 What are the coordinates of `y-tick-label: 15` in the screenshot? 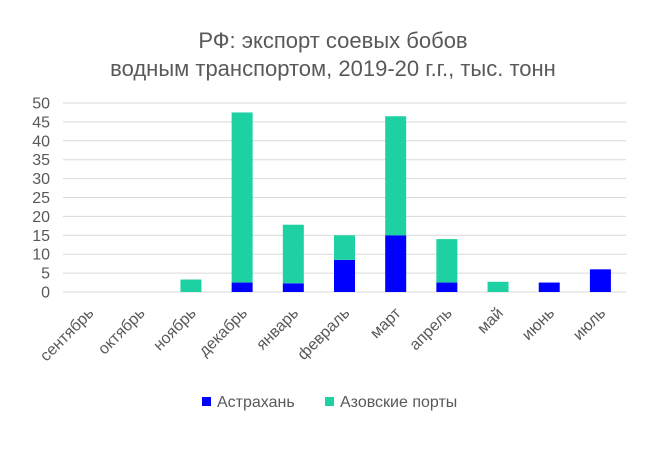 It's located at (41, 236).